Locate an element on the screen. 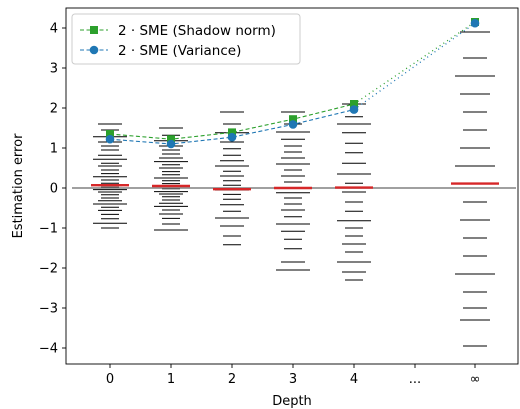  y-tick-label: −4 is located at coordinates (48, 349).